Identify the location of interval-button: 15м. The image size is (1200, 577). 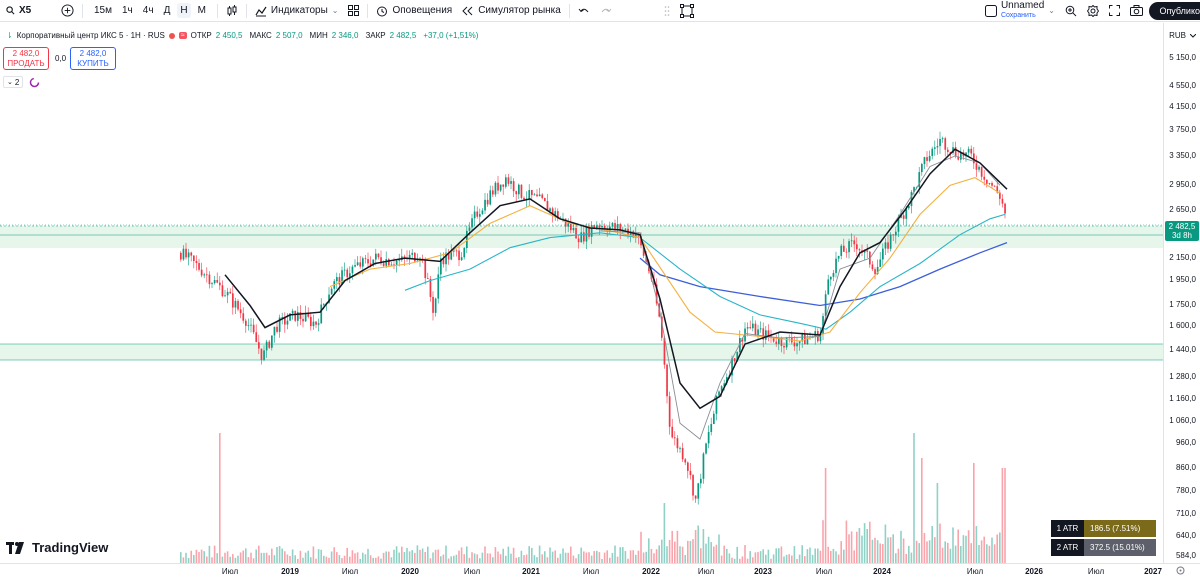
(103, 10).